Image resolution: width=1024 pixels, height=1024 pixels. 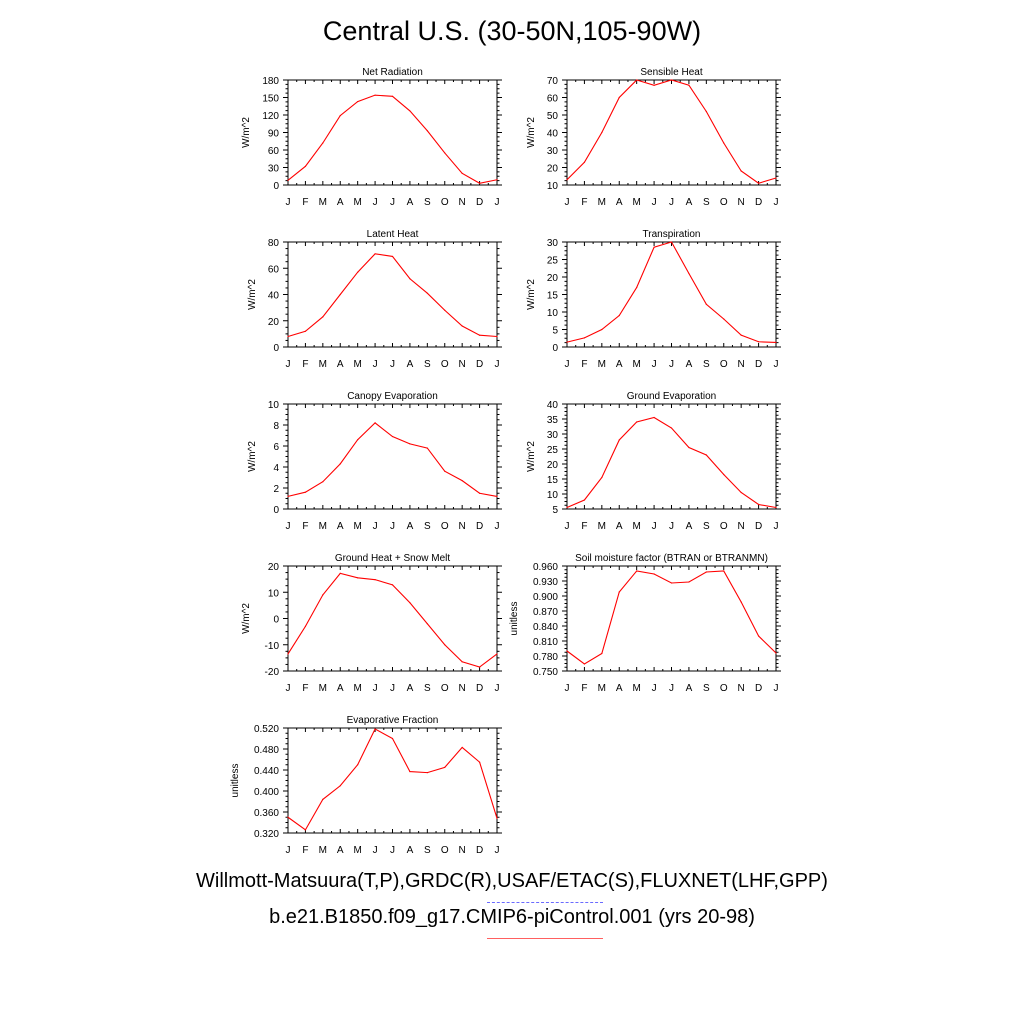 What do you see at coordinates (266, 792) in the screenshot?
I see `y-tick-label: 0.400` at bounding box center [266, 792].